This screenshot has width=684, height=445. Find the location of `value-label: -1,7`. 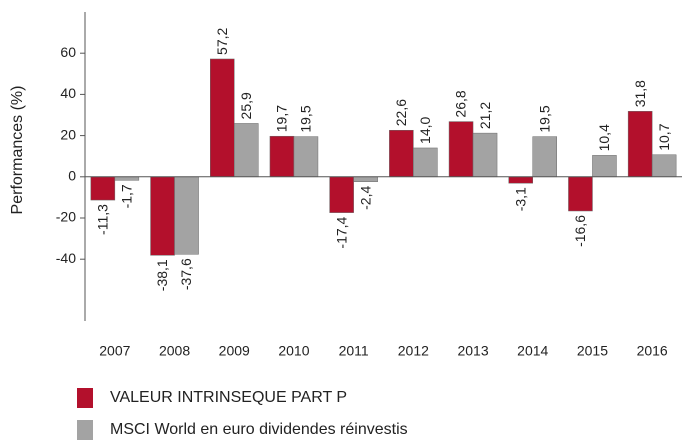

value-label: -1,7 is located at coordinates (127, 196).